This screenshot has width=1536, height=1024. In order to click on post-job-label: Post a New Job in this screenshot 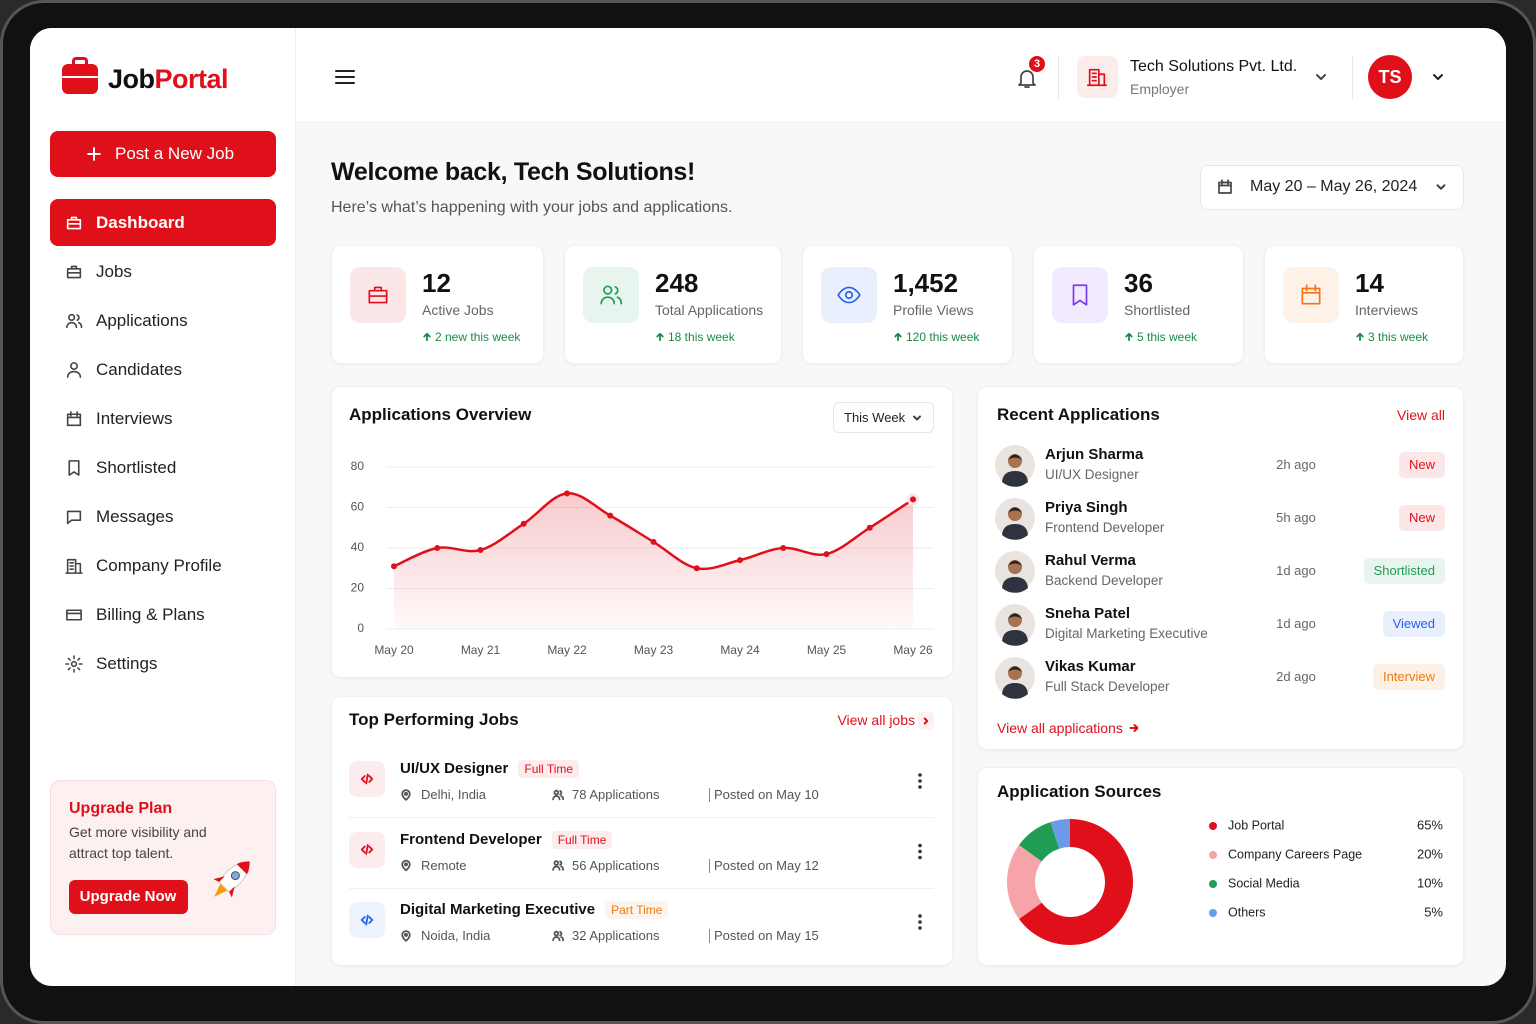, I will do `click(175, 153)`.